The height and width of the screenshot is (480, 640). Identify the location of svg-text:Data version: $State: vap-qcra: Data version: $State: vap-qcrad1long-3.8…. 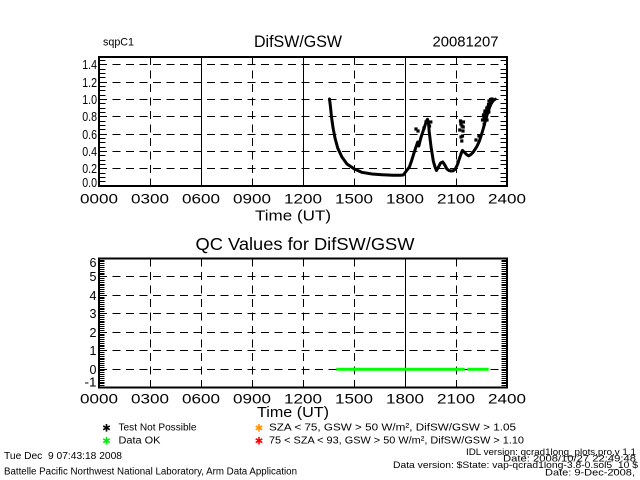
(516, 465).